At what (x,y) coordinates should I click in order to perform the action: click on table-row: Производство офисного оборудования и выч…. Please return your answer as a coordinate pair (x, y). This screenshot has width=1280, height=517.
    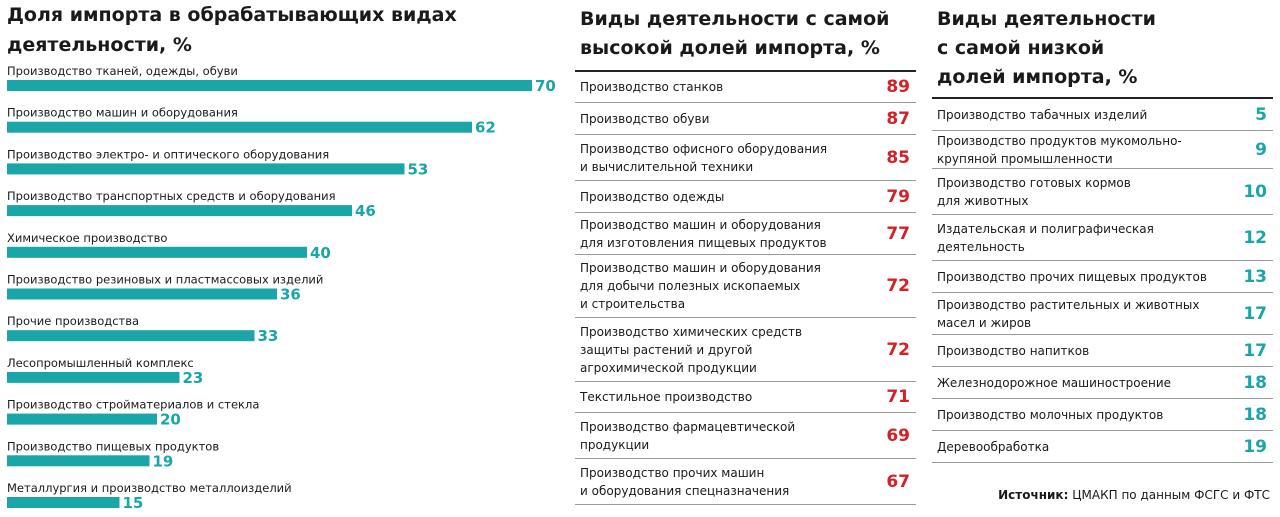
    Looking at the image, I should click on (745, 158).